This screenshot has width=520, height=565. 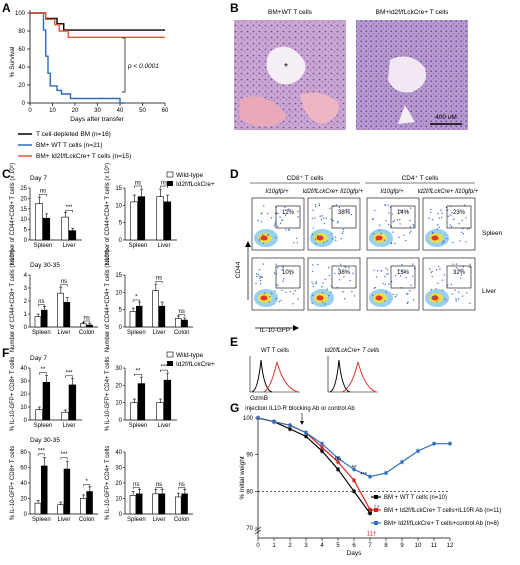 What do you see at coordinates (143, 66) in the screenshot?
I see `panel-a-pvalue: p < 0.0001` at bounding box center [143, 66].